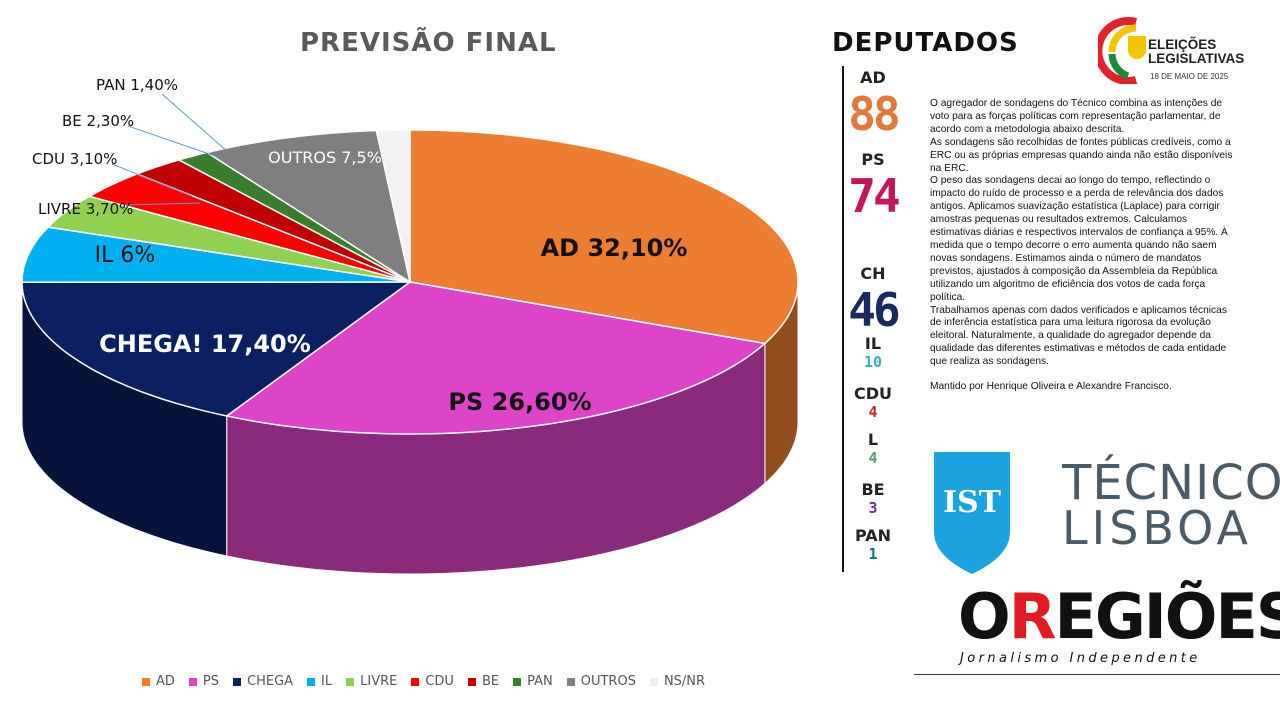 The image size is (1280, 720). Describe the element at coordinates (873, 77) in the screenshot. I see `party-name: AD` at that location.